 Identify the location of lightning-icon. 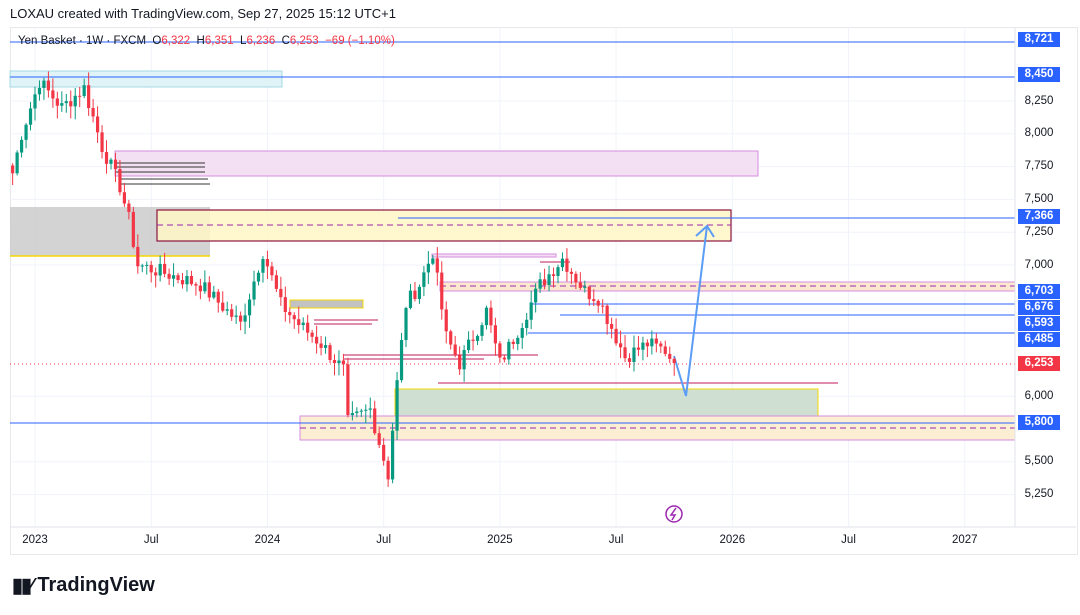
(674, 514).